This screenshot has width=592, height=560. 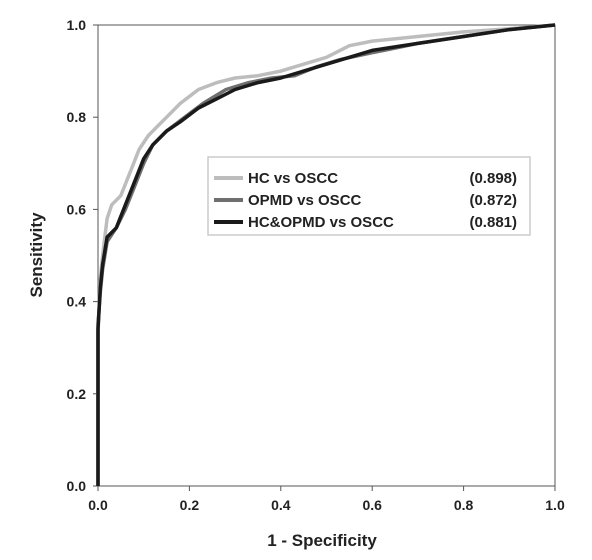 What do you see at coordinates (77, 209) in the screenshot?
I see `y-tick-label: 0.6` at bounding box center [77, 209].